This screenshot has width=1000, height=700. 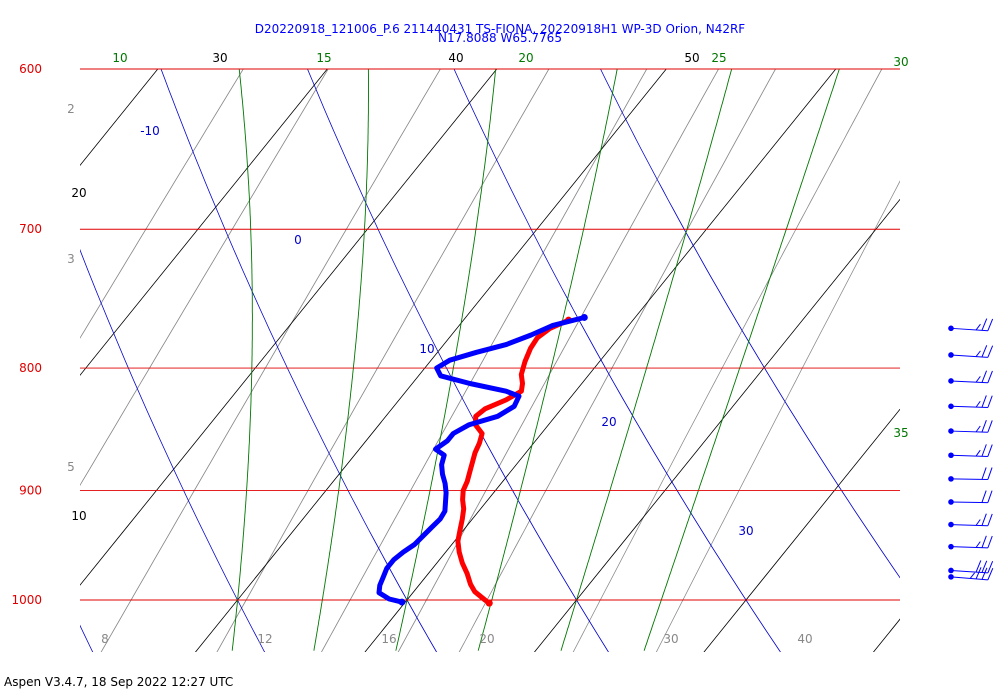 What do you see at coordinates (264, 639) in the screenshot?
I see `mixing-ratio-label: 12` at bounding box center [264, 639].